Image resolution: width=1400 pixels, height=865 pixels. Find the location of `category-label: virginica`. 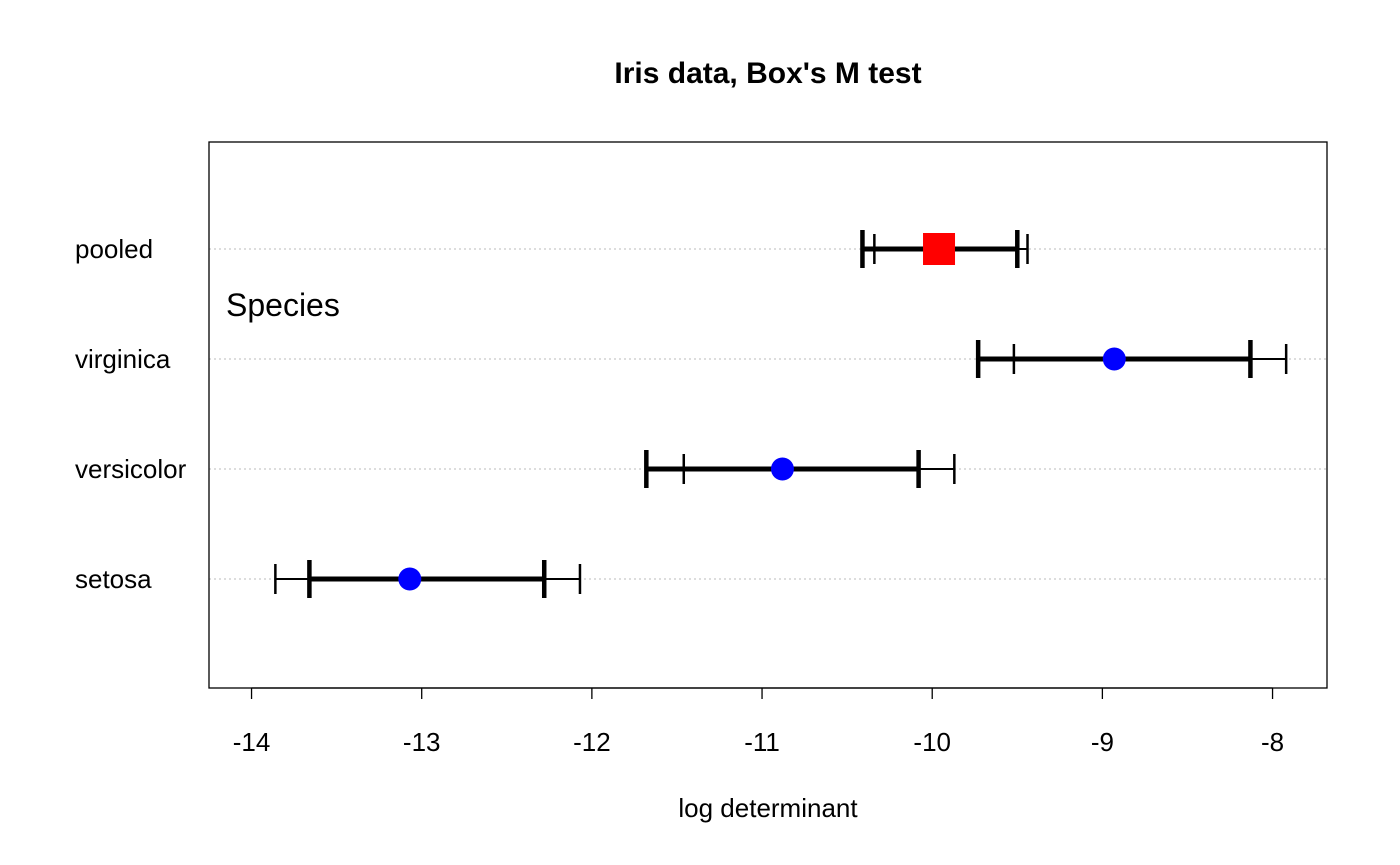

category-label: virginica is located at coordinates (123, 359).